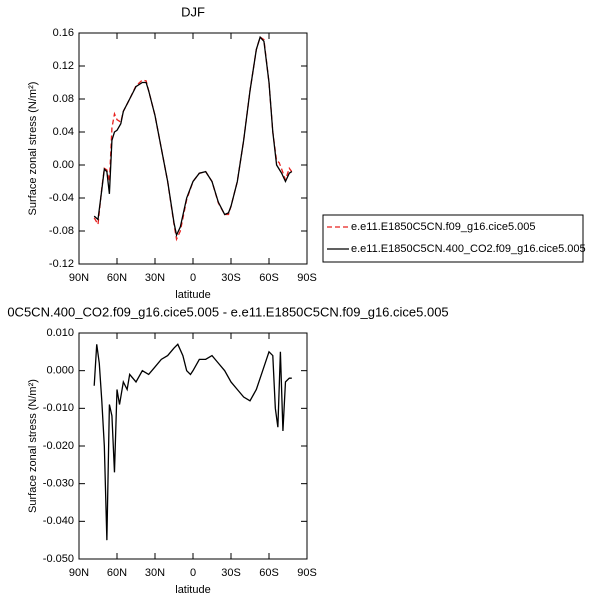 The width and height of the screenshot is (604, 604). Describe the element at coordinates (60, 371) in the screenshot. I see `y-tick-label: 0.000` at that location.